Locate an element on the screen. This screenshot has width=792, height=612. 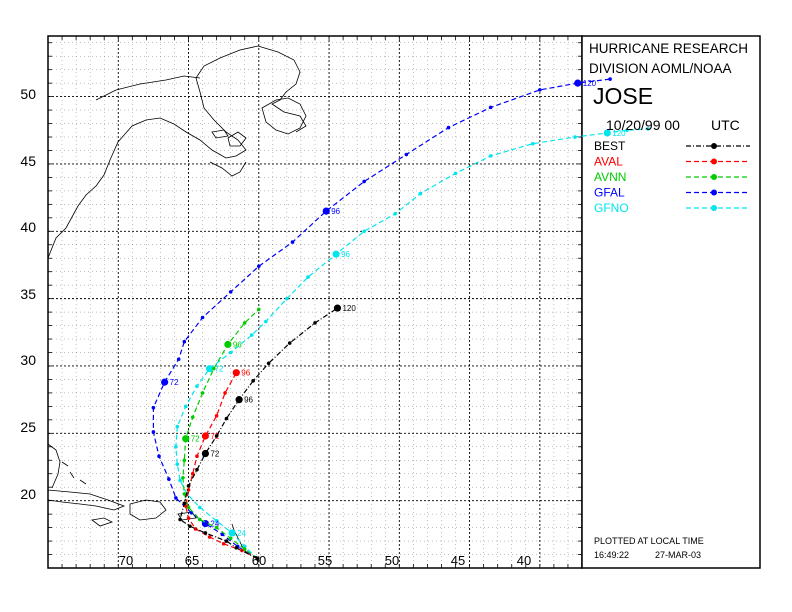
legend-item-gfno: GFNO is located at coordinates (672, 208).